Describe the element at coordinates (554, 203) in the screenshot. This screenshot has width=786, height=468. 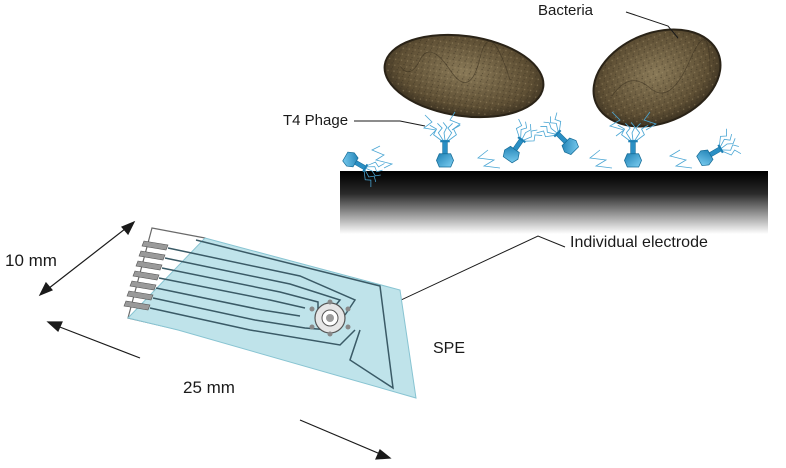
I see `electrode-surface` at that location.